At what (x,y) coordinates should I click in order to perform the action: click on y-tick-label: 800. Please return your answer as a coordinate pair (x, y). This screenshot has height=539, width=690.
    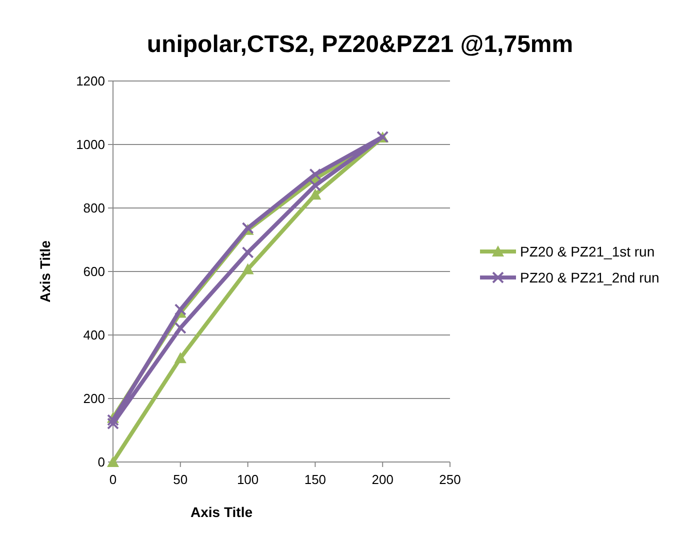
    Looking at the image, I should click on (94, 208).